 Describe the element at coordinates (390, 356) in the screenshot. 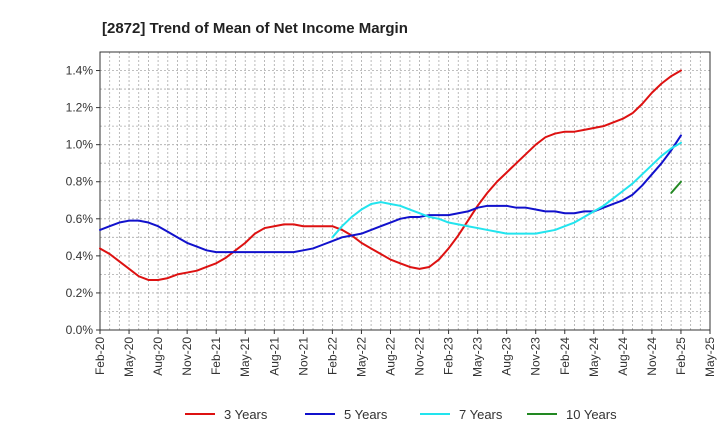

I see `x-tick-label: Aug-22` at that location.